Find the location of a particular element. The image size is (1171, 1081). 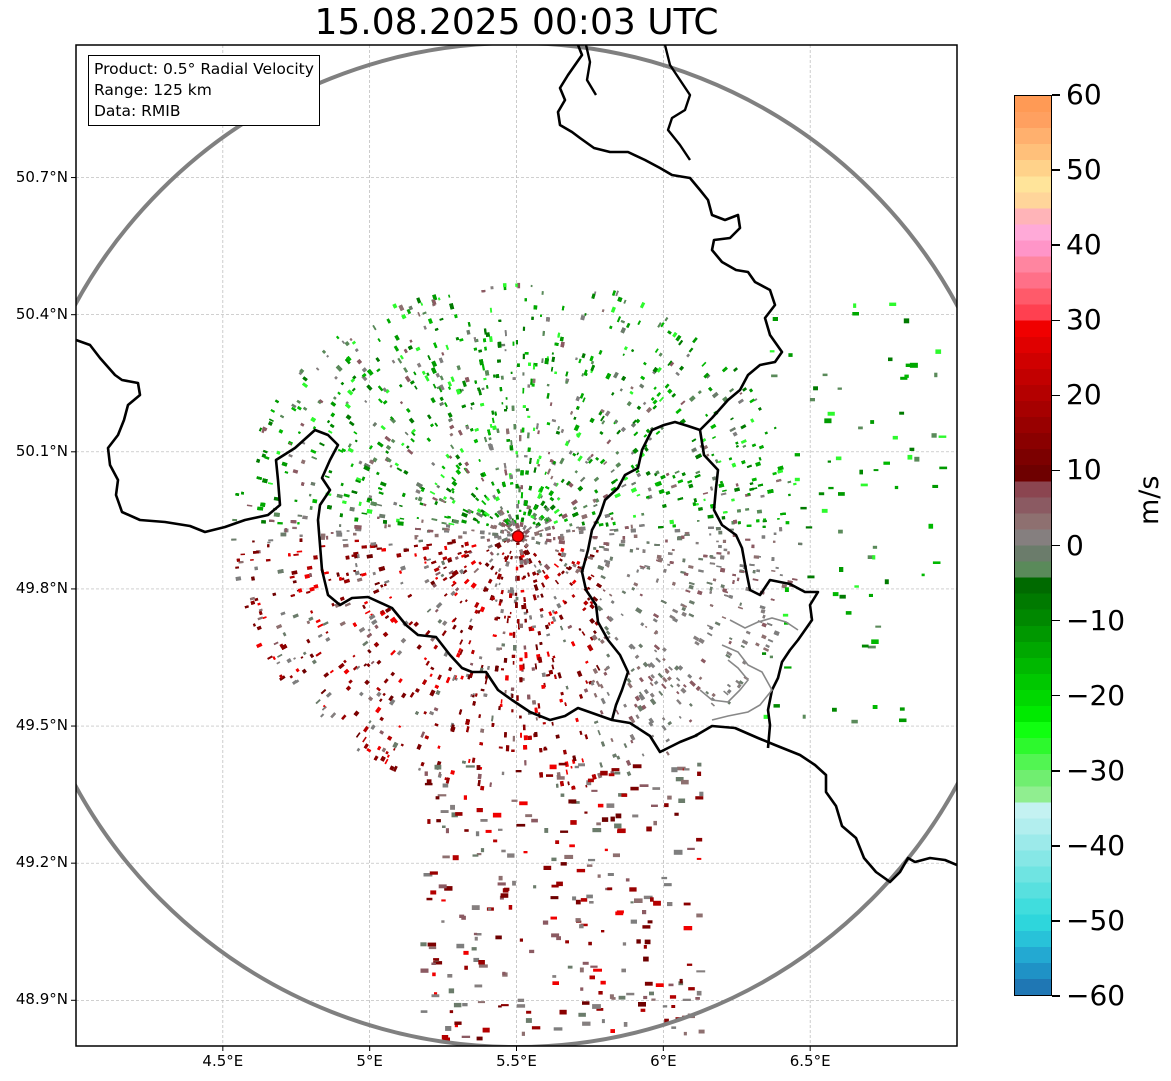

lon-tick-label: 5.5°E is located at coordinates (516, 1061).